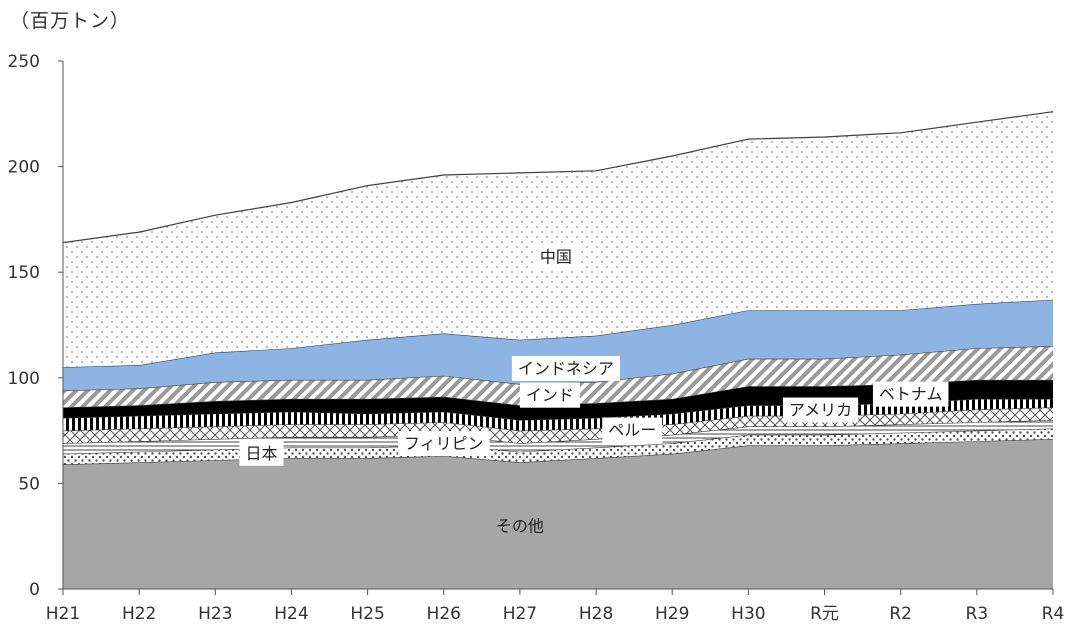 The image size is (1069, 630). I want to click on series-label---4: アメリカ, so click(820, 410).